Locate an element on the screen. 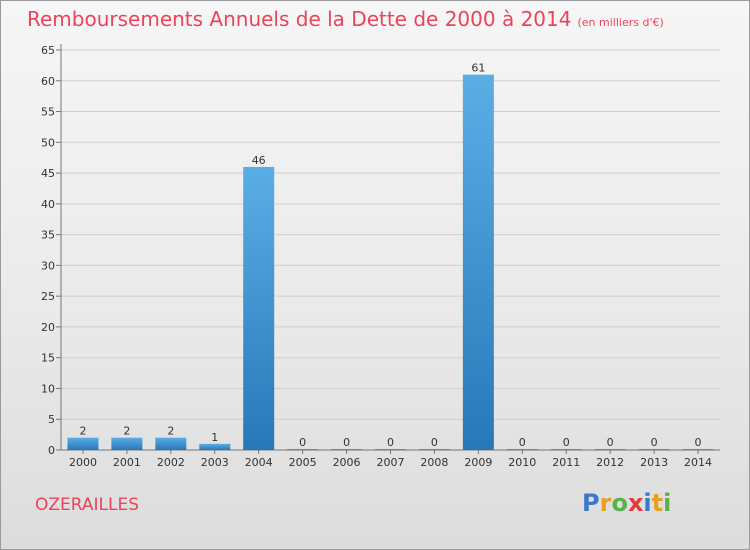  x-tick-label: 2007 is located at coordinates (391, 462).